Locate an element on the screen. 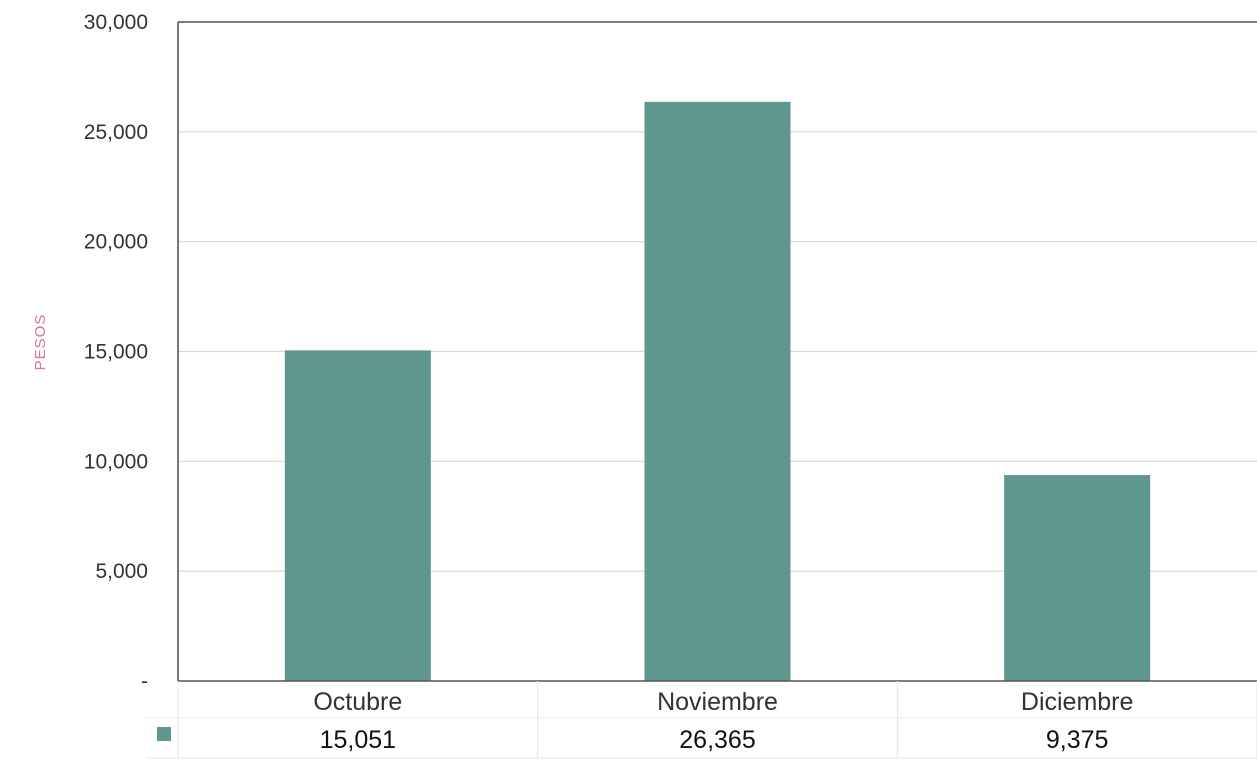 The height and width of the screenshot is (762, 1257). legend-swatch is located at coordinates (164, 734).